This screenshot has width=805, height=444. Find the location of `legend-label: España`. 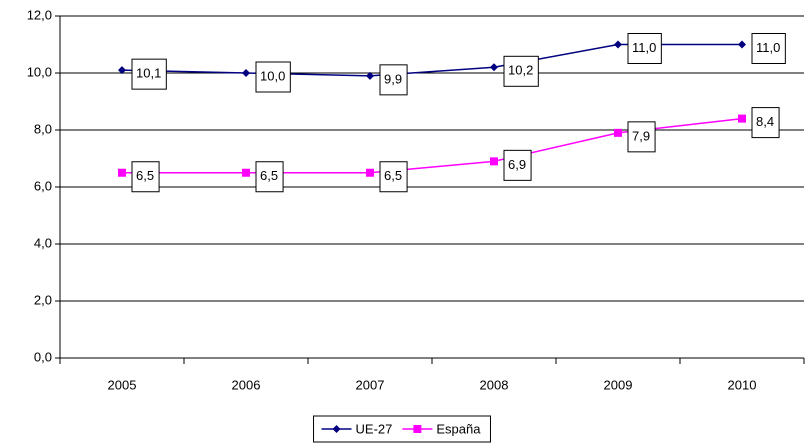

legend-label: España is located at coordinates (458, 428).